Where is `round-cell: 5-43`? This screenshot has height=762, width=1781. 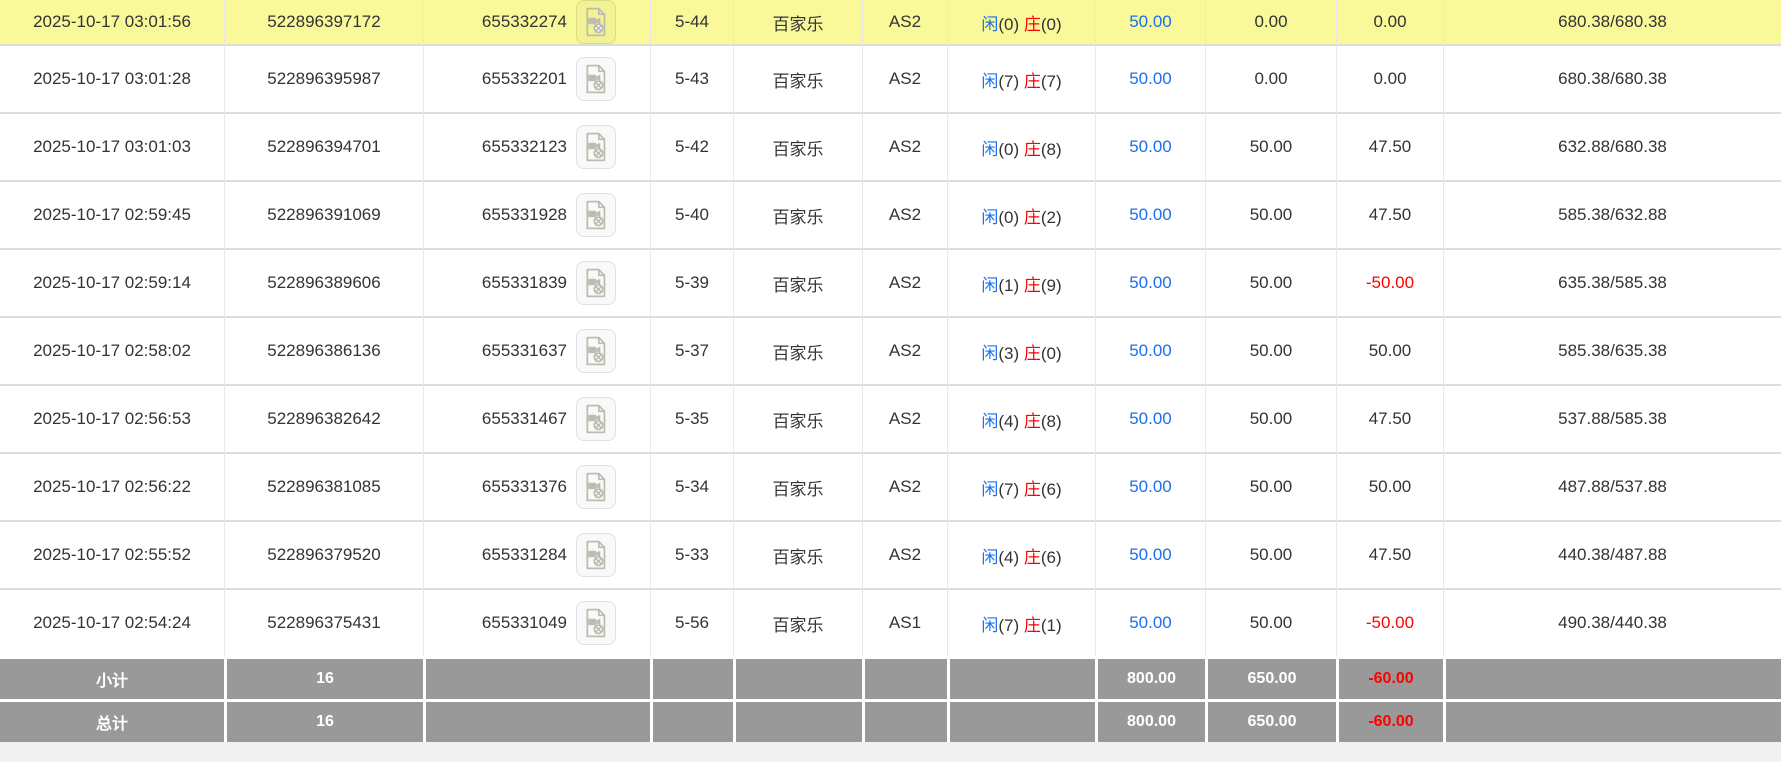 round-cell: 5-43 is located at coordinates (691, 78).